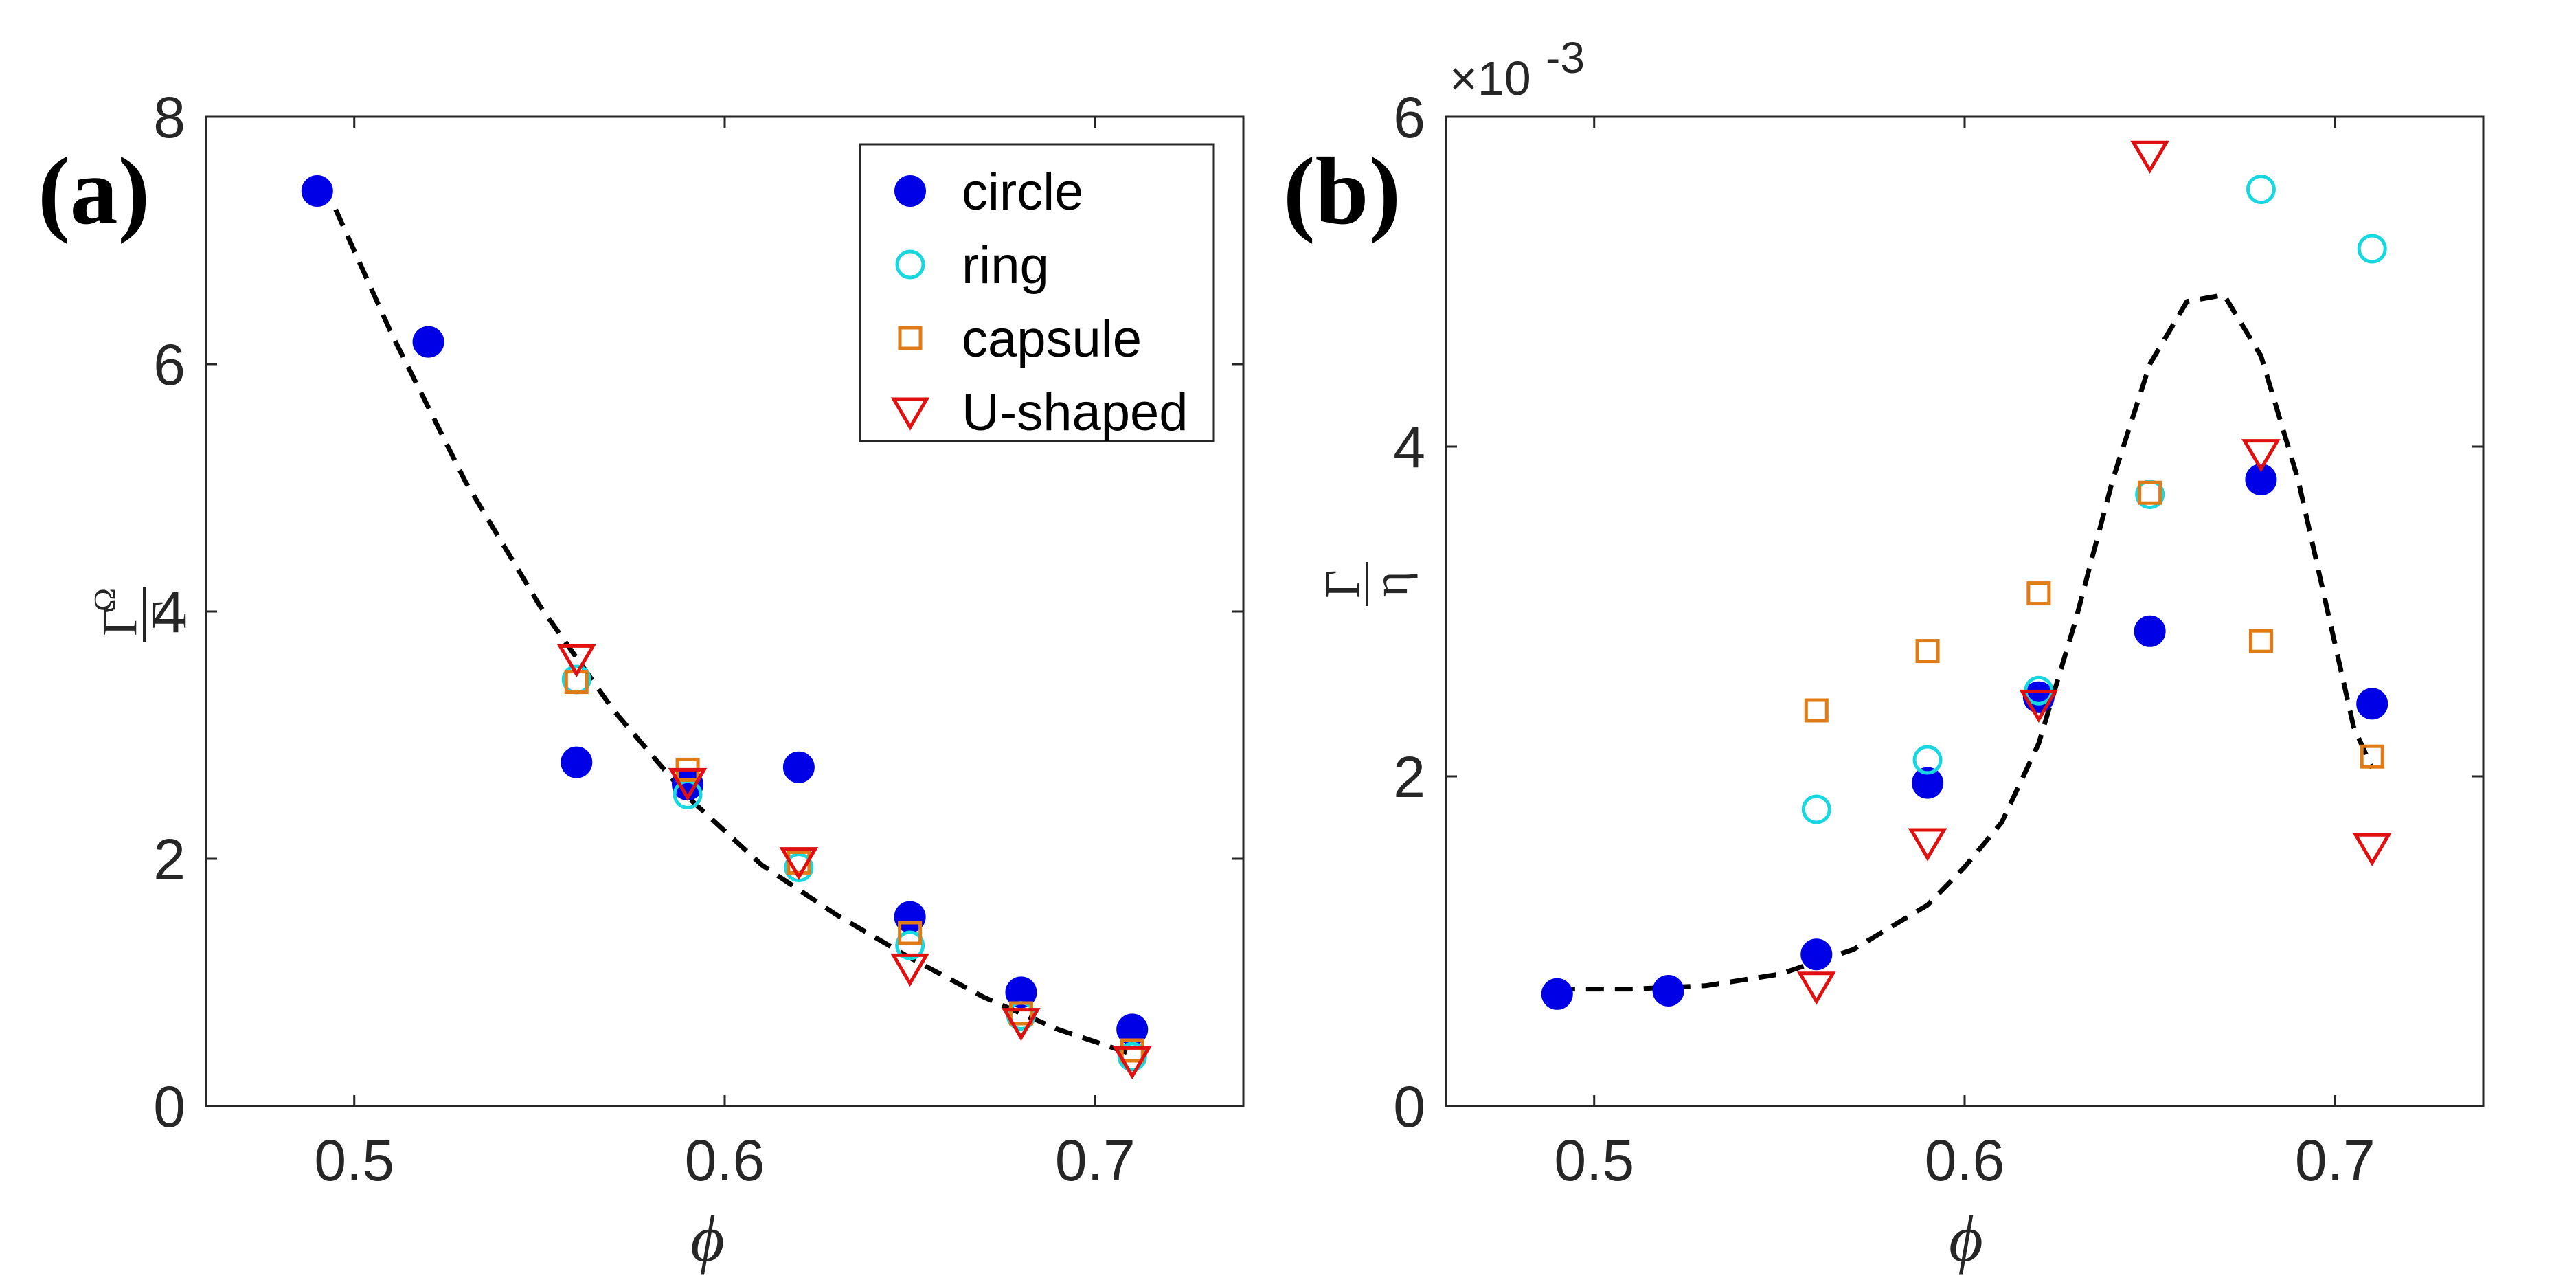 This screenshot has width=2576, height=1282. What do you see at coordinates (1342, 191) in the screenshot?
I see `panel-b-label: (b)` at bounding box center [1342, 191].